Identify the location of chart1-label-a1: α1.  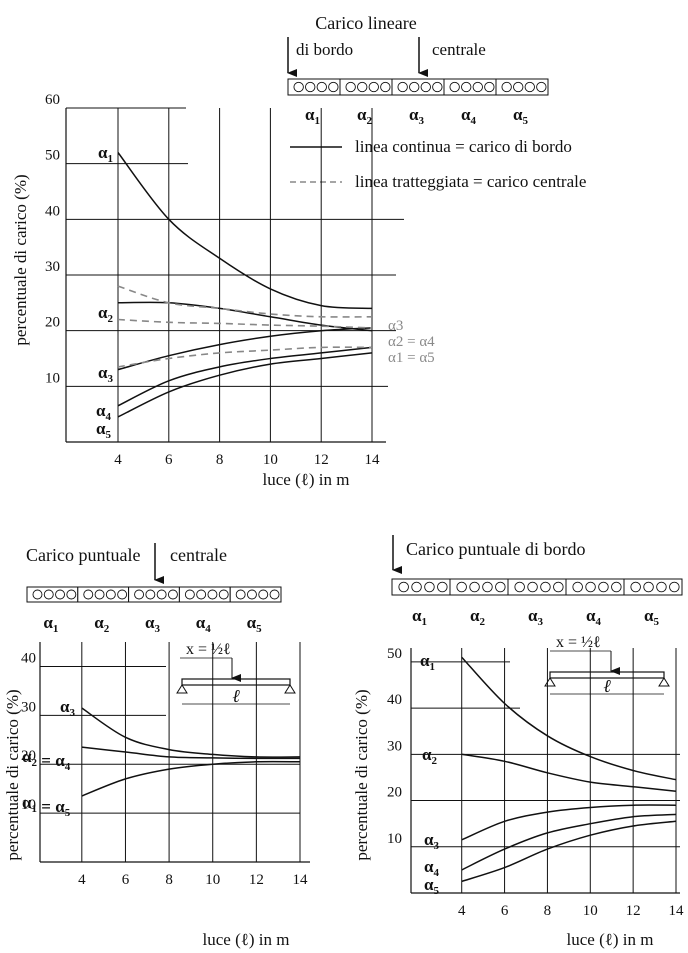
(105, 154).